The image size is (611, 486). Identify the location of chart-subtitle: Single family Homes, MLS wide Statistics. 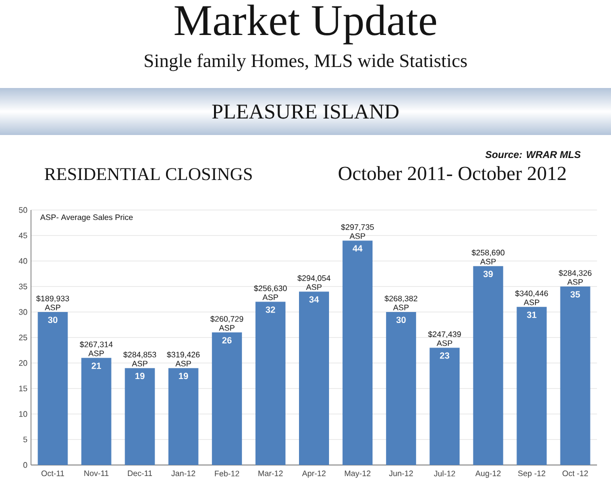
(305, 63).